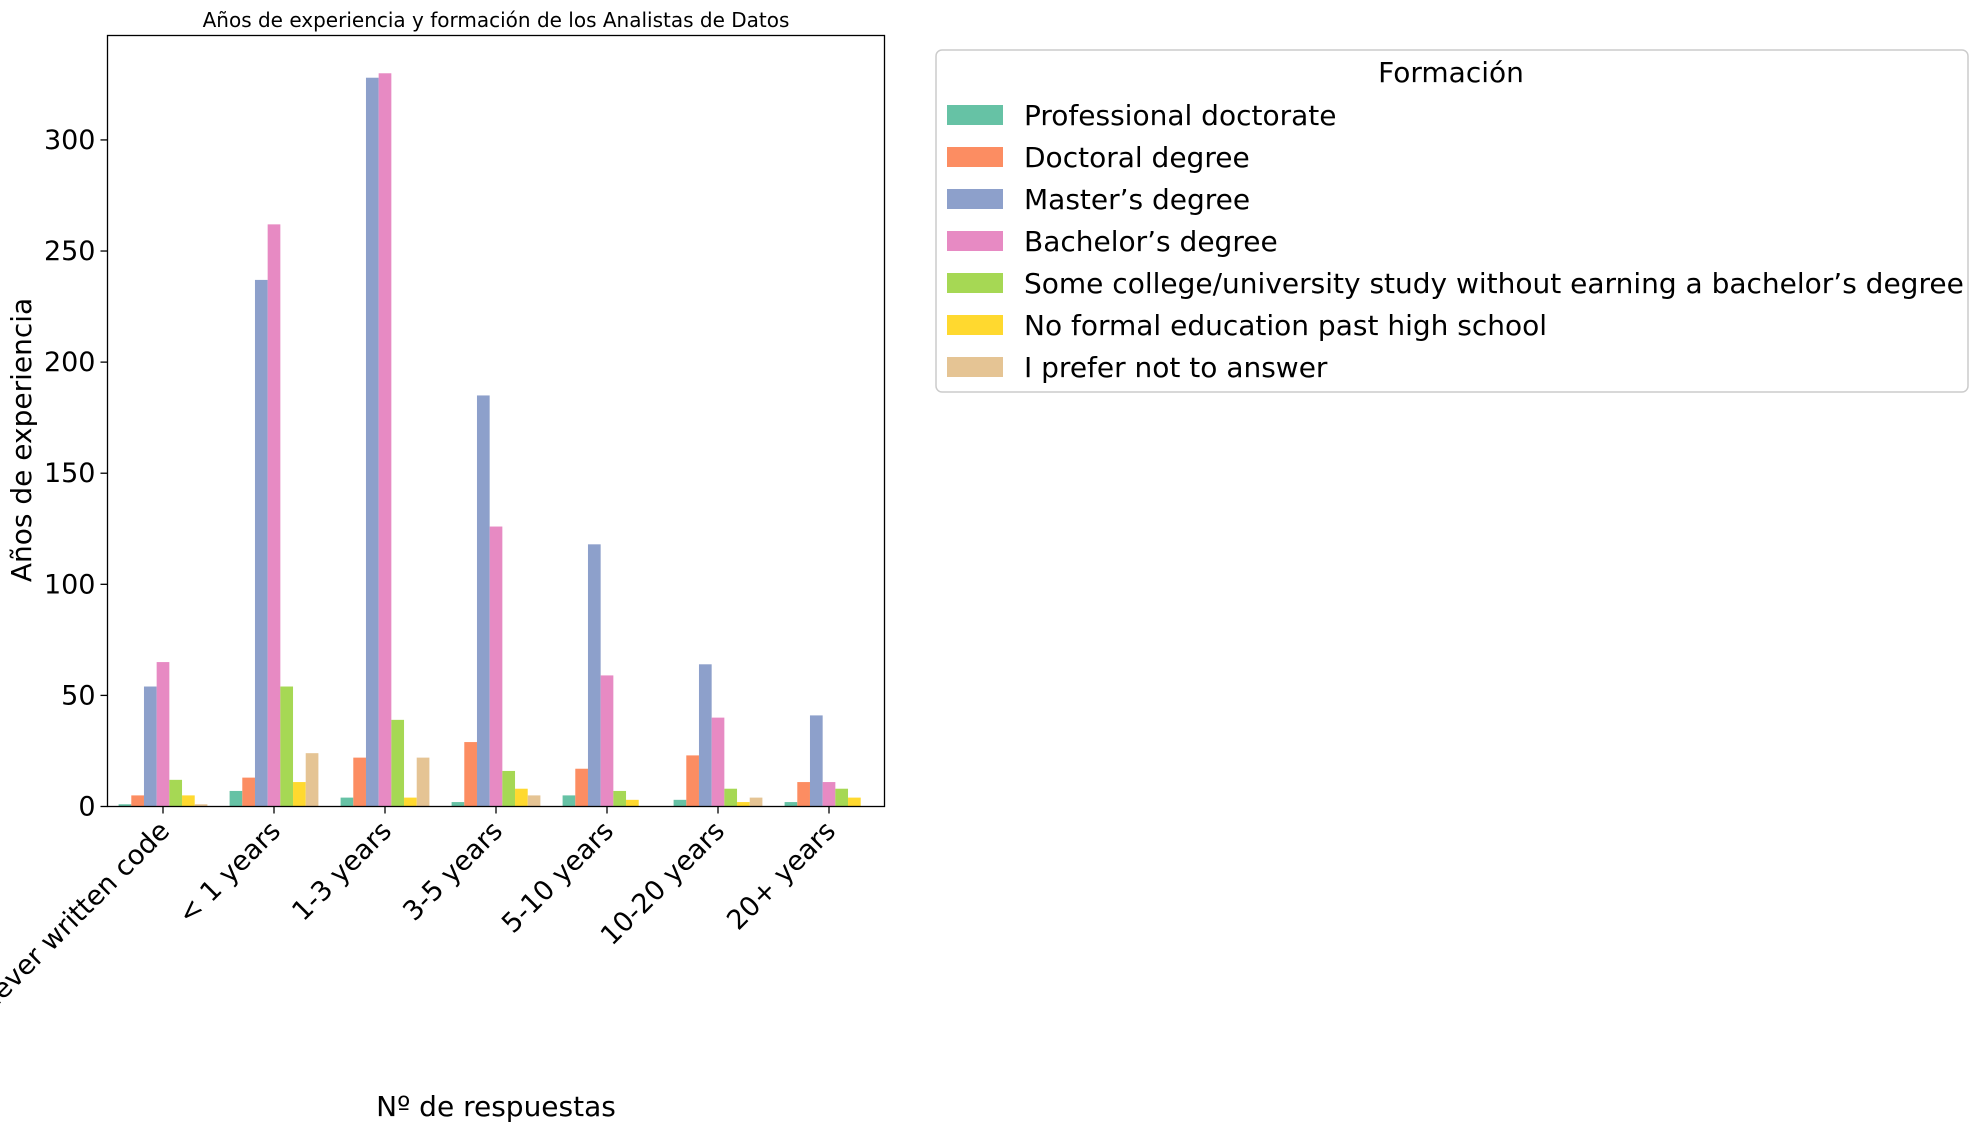  I want to click on y-tick-label: 150, so click(70, 473).